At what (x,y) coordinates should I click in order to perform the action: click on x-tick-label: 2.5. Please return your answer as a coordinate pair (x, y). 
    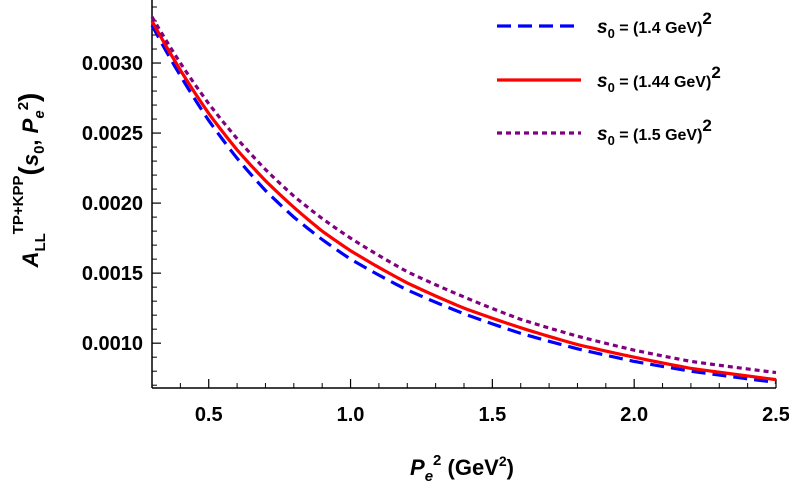
    Looking at the image, I should click on (775, 415).